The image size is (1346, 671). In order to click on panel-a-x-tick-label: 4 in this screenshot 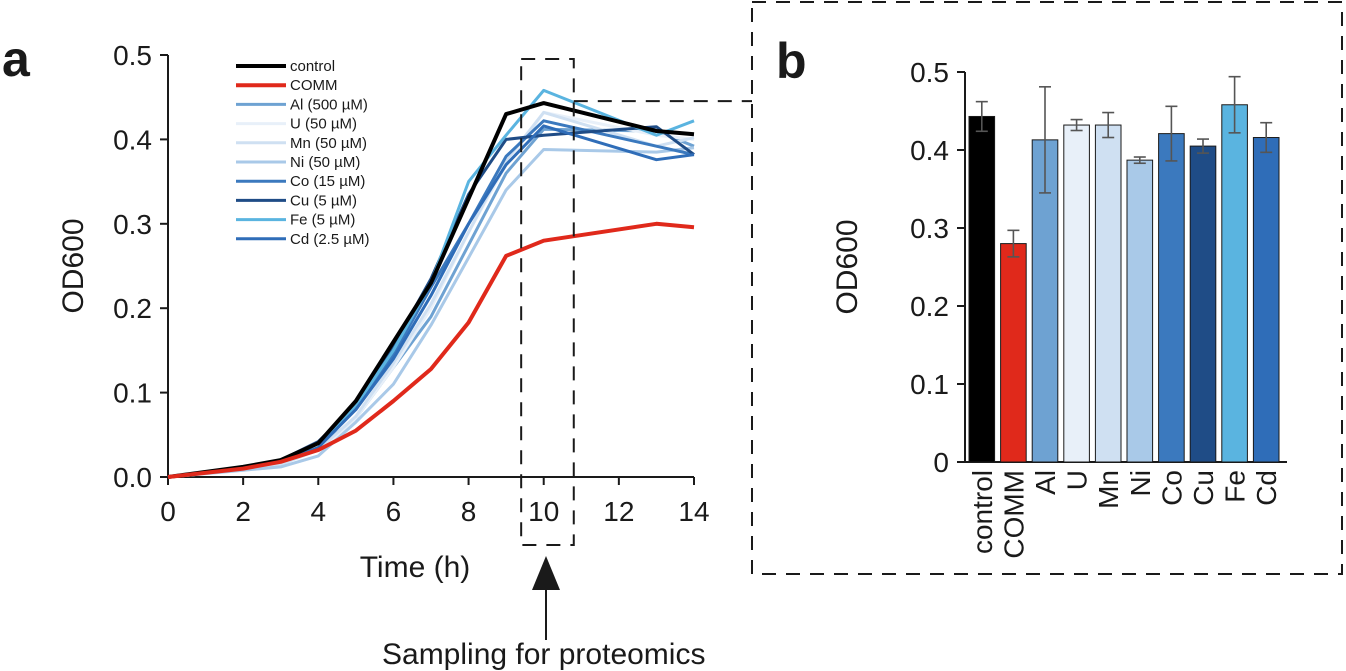, I will do `click(318, 511)`.